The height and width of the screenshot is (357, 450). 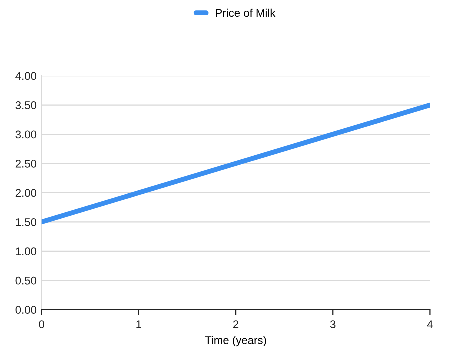 What do you see at coordinates (26, 134) in the screenshot?
I see `y-tick-label: 3.00` at bounding box center [26, 134].